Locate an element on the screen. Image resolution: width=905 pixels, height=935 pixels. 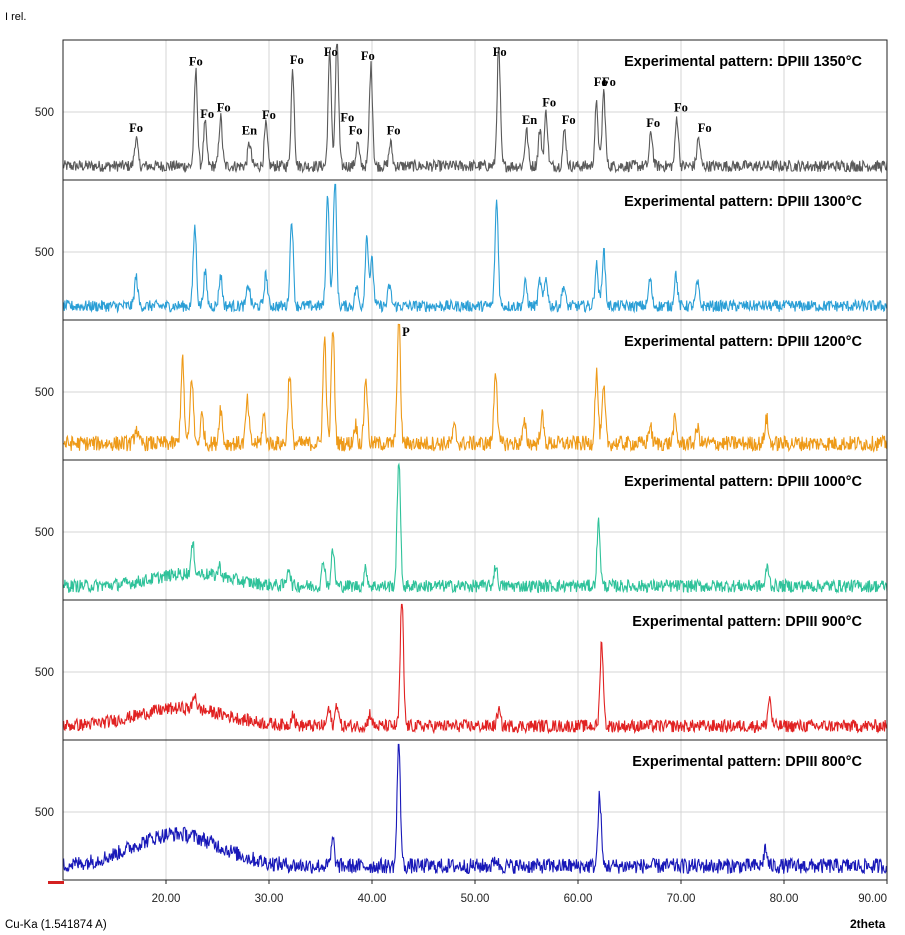
x-tick-label: 50.00 is located at coordinates (475, 899).